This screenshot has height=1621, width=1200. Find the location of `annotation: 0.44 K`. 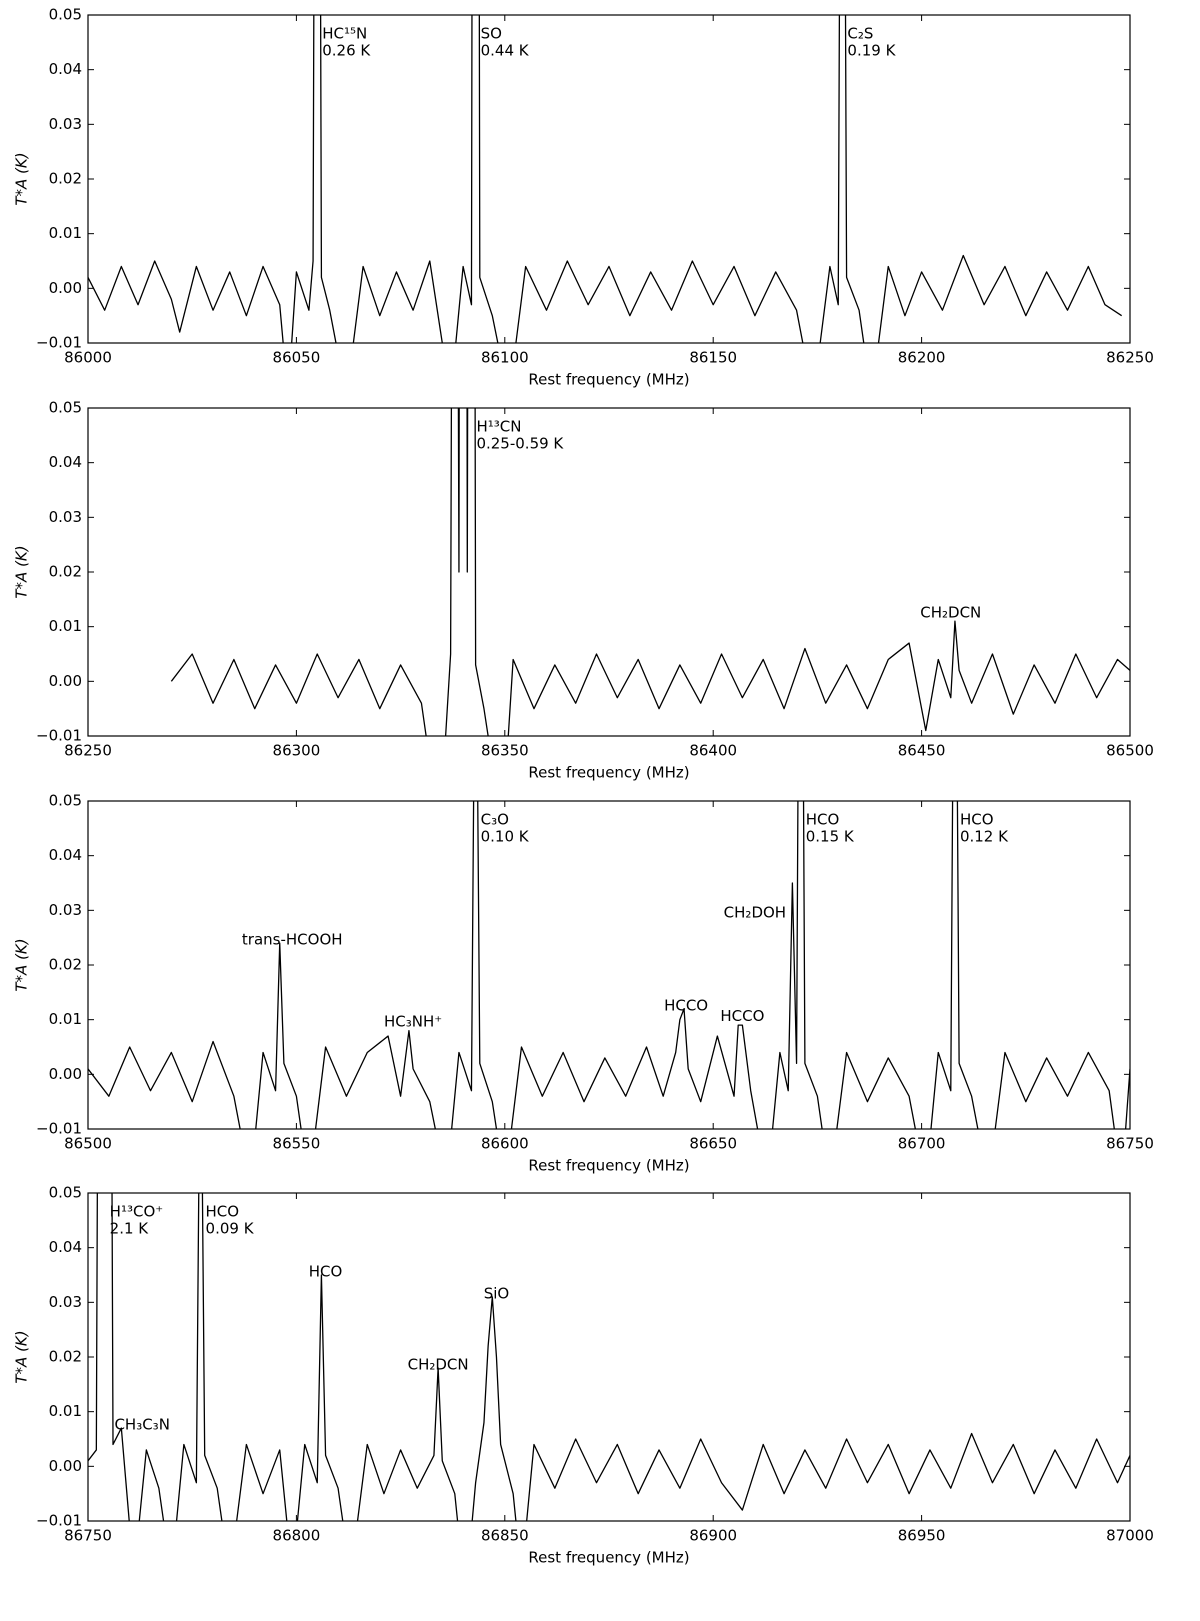

annotation: 0.44 K is located at coordinates (505, 50).